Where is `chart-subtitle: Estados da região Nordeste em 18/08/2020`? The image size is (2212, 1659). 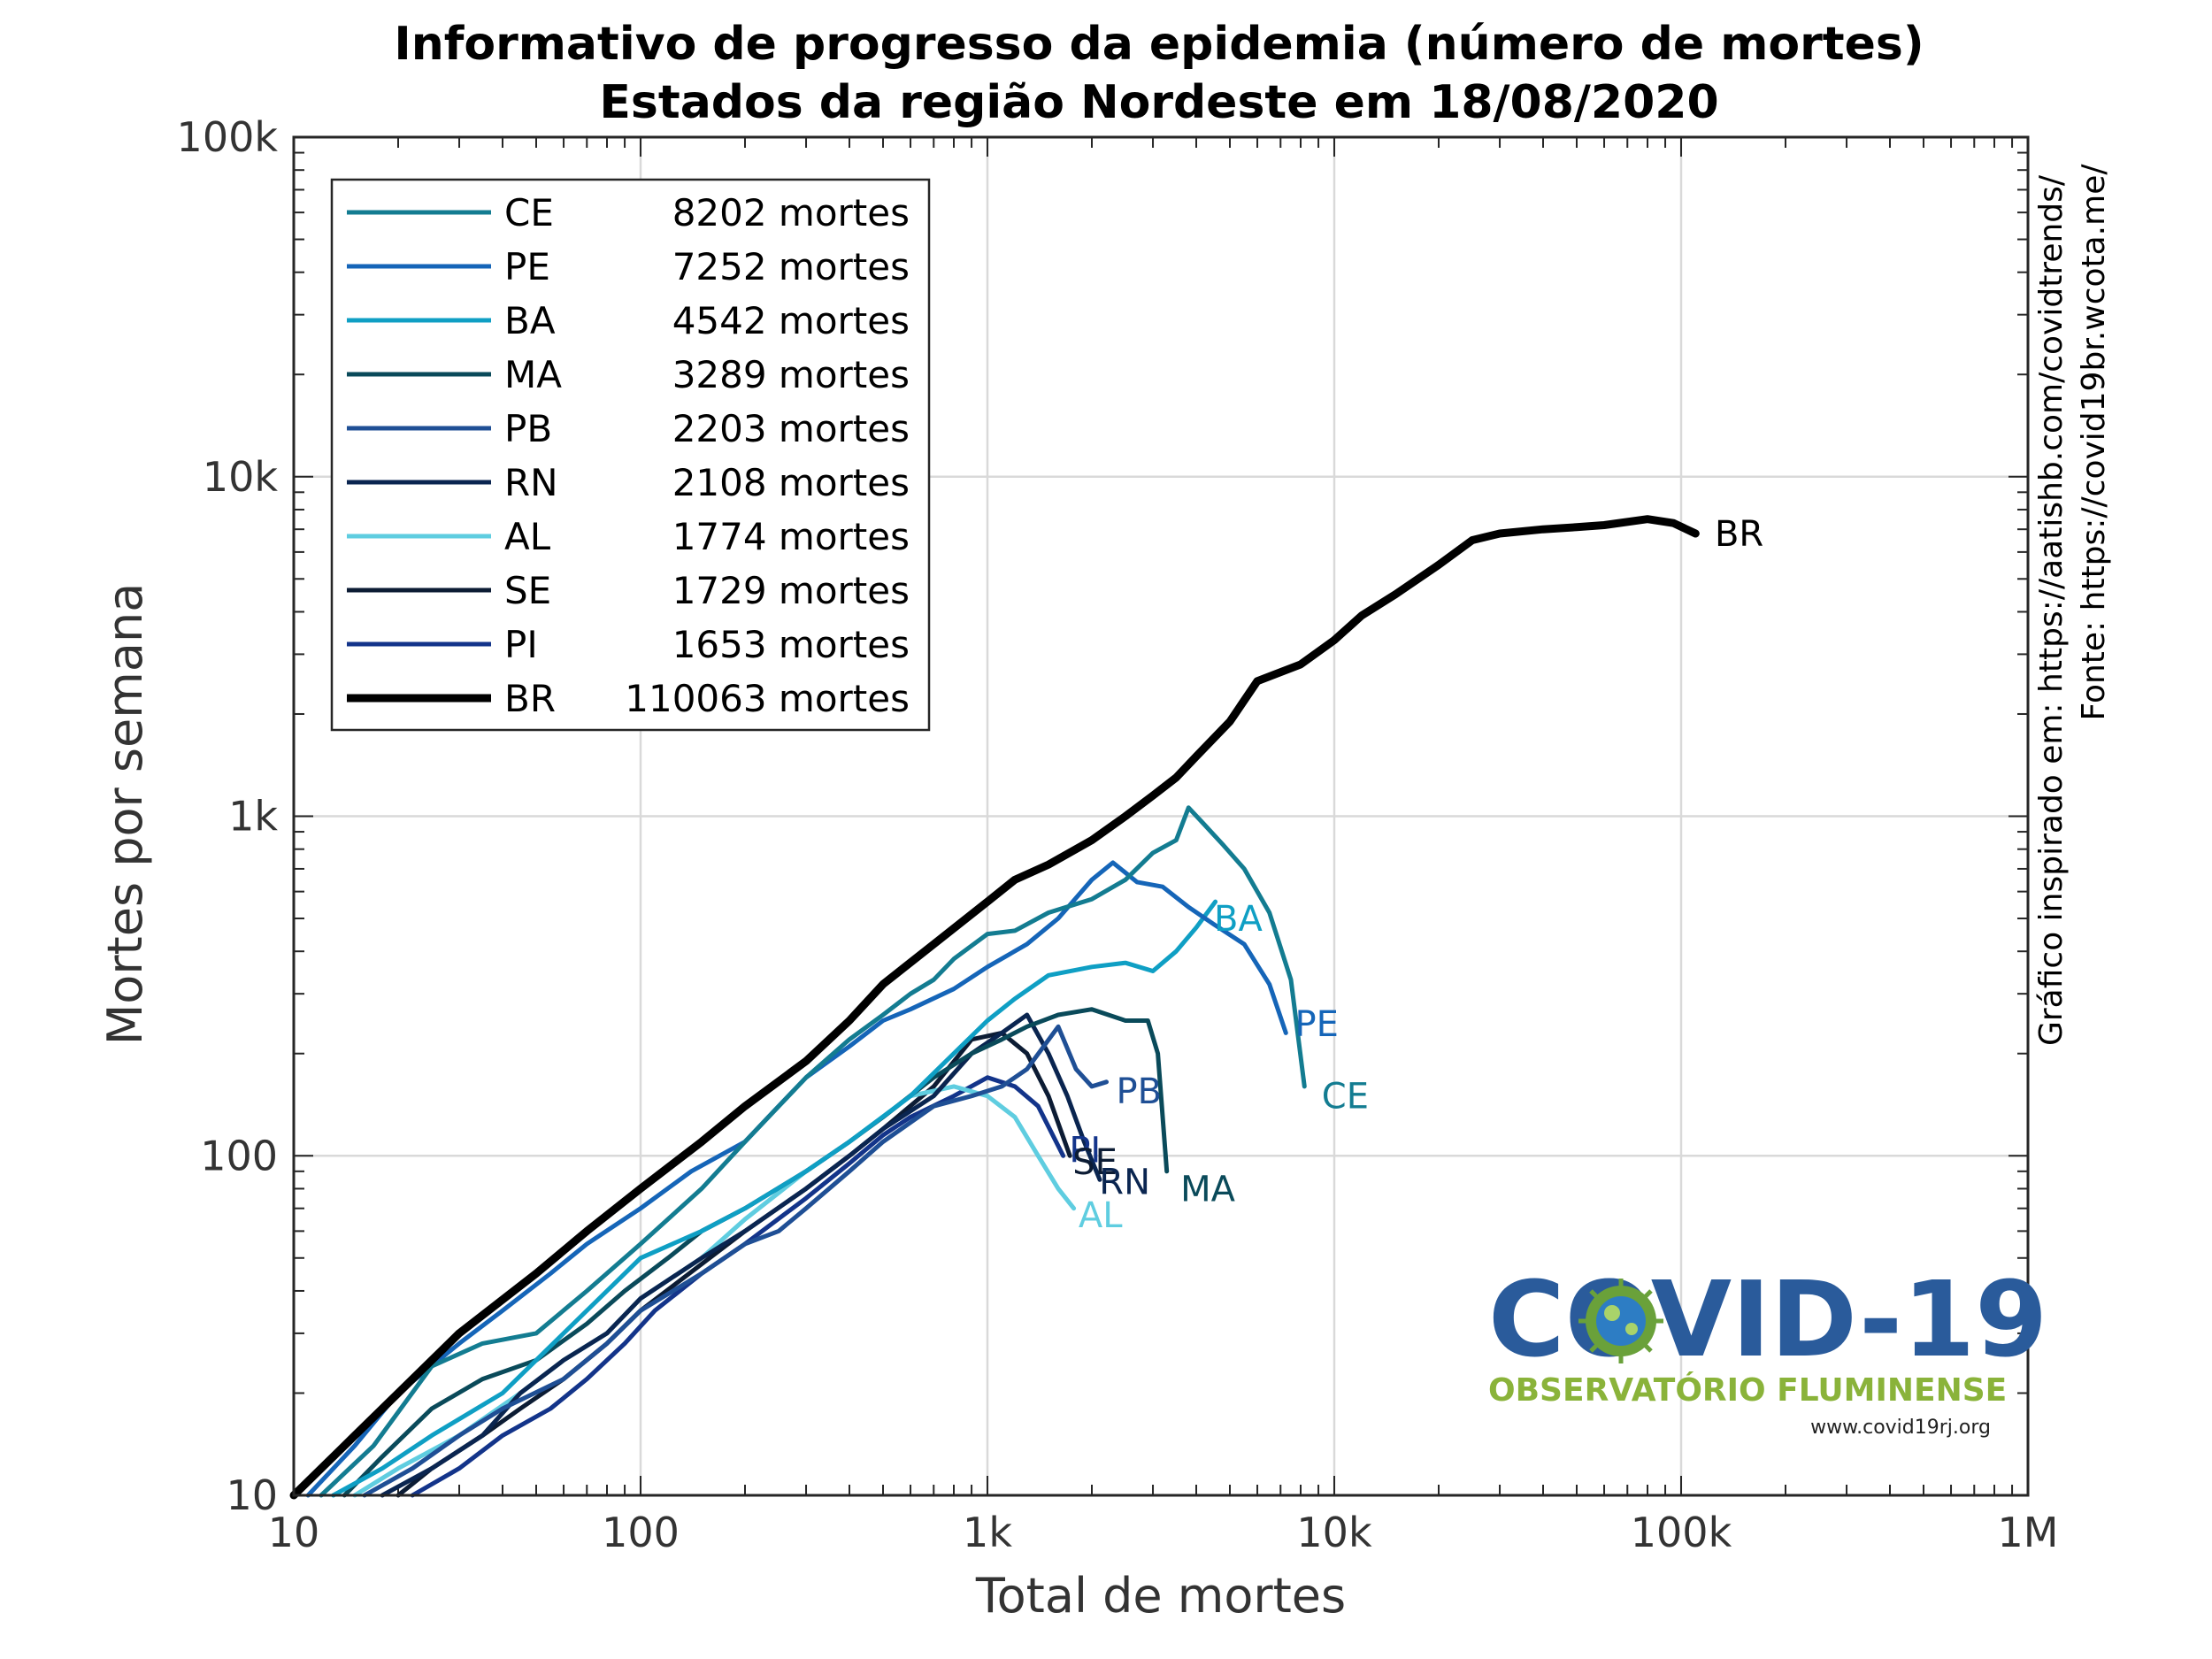
chart-subtitle: Estados da região Nordeste em 18/08/2020 is located at coordinates (1158, 103).